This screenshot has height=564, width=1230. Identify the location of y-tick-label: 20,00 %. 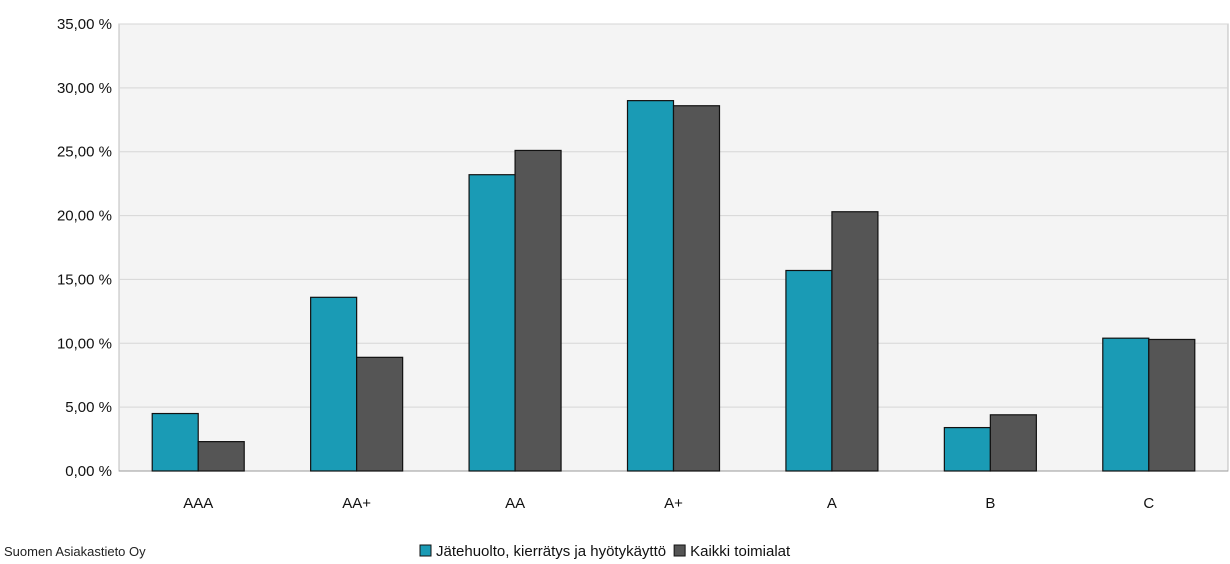
(84, 216).